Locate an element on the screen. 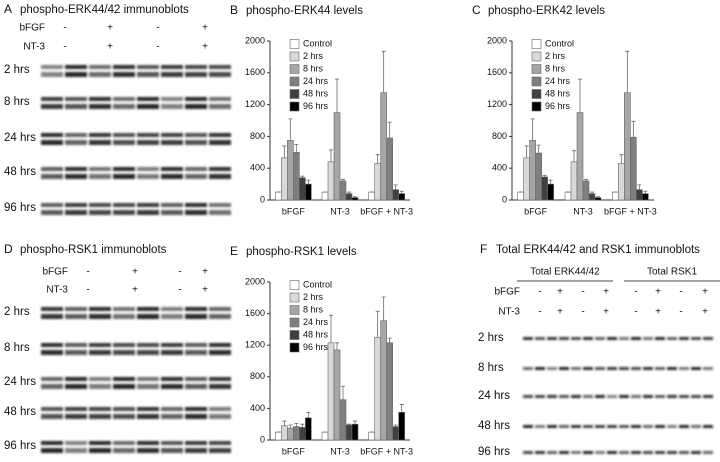 The image size is (720, 462). row-label: 8 hrs is located at coordinates (17, 102).